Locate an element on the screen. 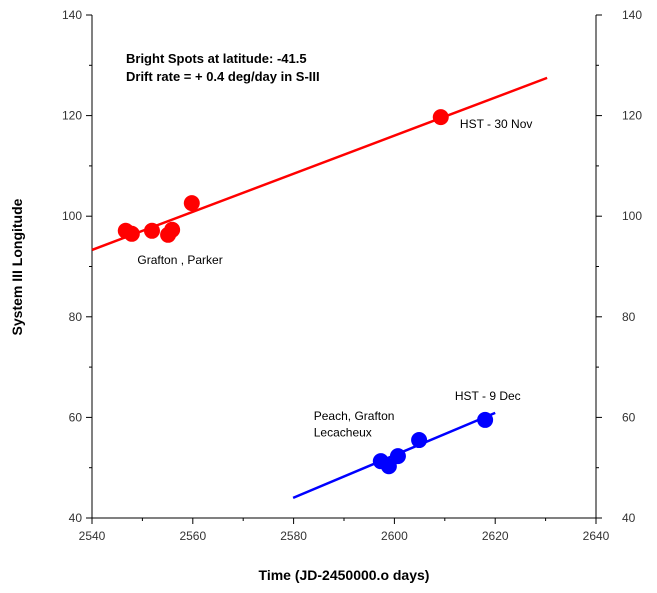  annotation-1: Grafton , Parker is located at coordinates (179, 260).